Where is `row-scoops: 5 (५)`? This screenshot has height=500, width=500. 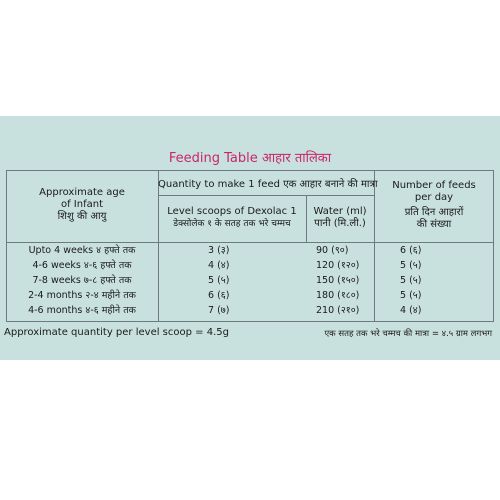 row-scoops: 5 (५) is located at coordinates (219, 280).